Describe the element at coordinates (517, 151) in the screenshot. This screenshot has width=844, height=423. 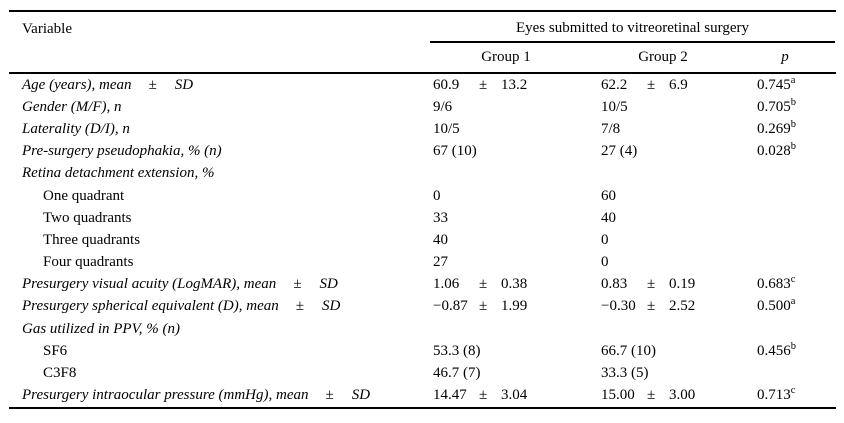
I see `group1-cell: 67 (10)` at that location.